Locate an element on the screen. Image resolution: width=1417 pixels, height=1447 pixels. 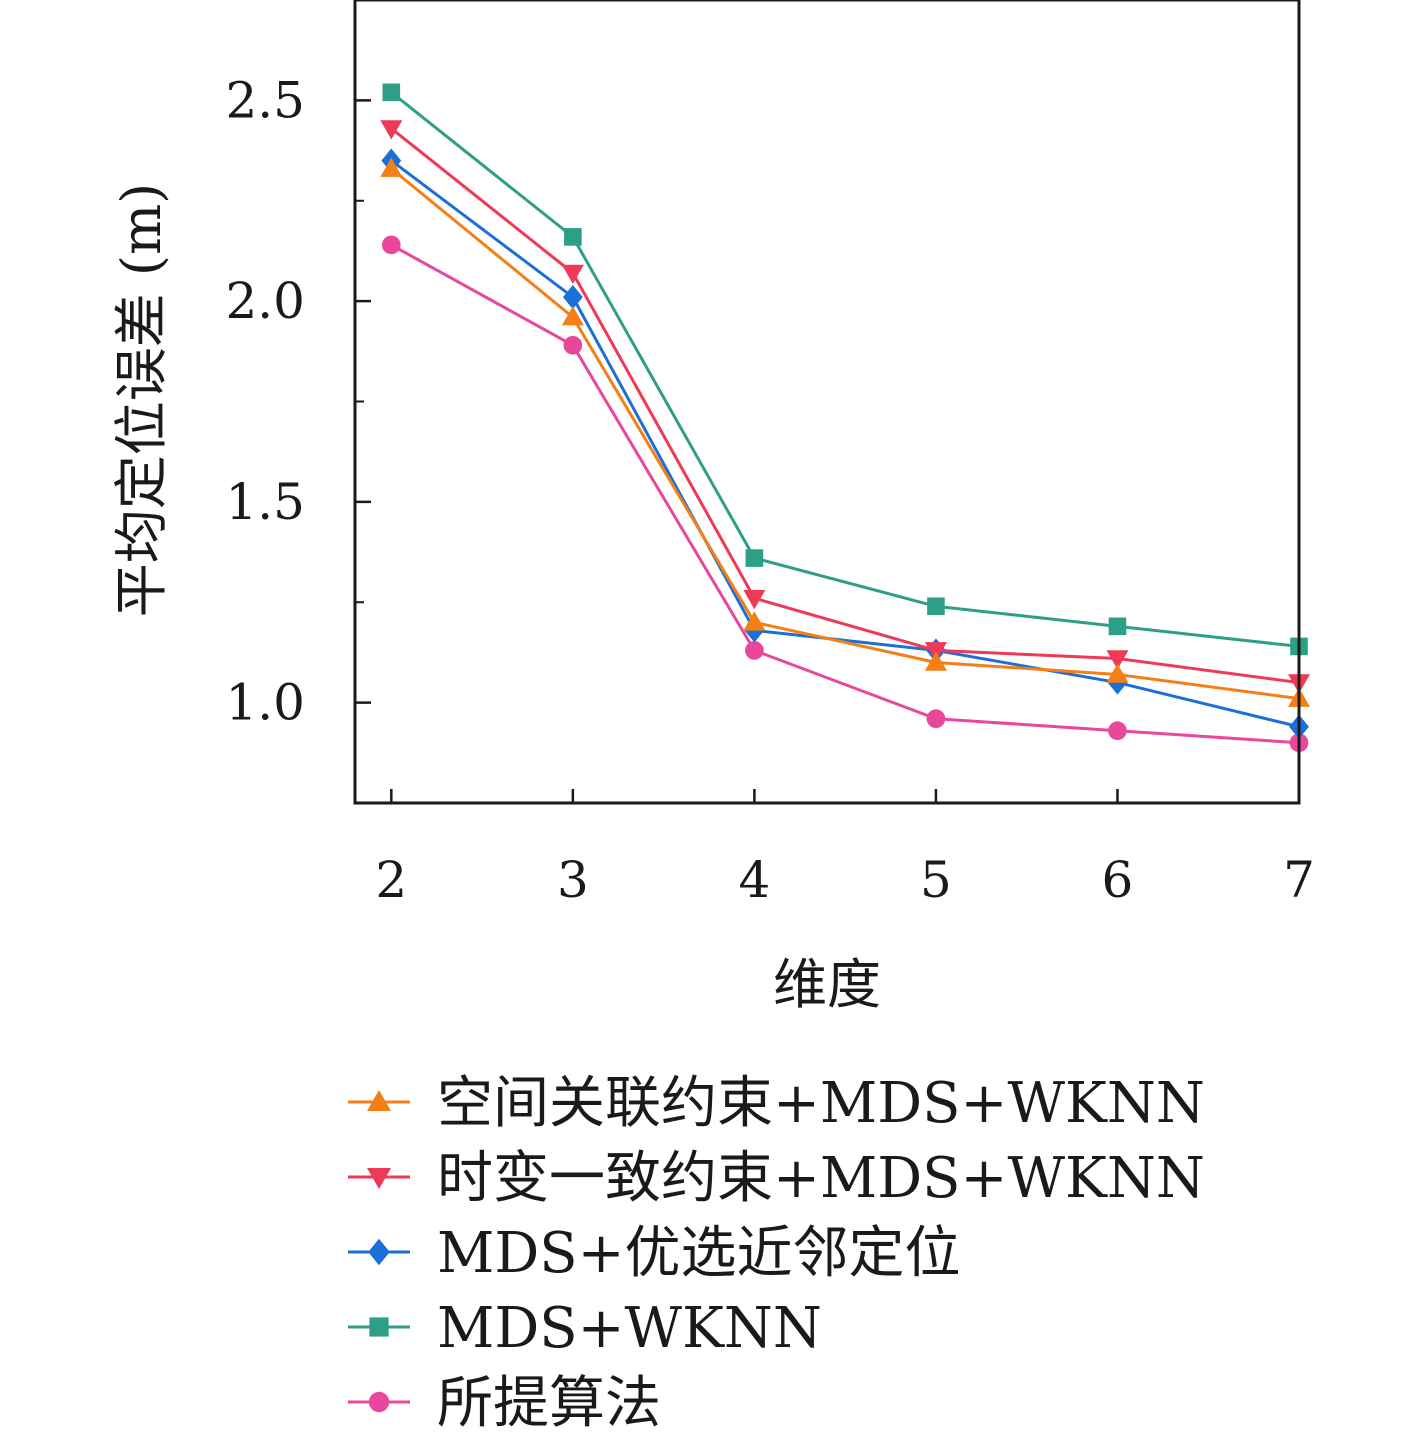
x-tick-label: 3 is located at coordinates (573, 880).